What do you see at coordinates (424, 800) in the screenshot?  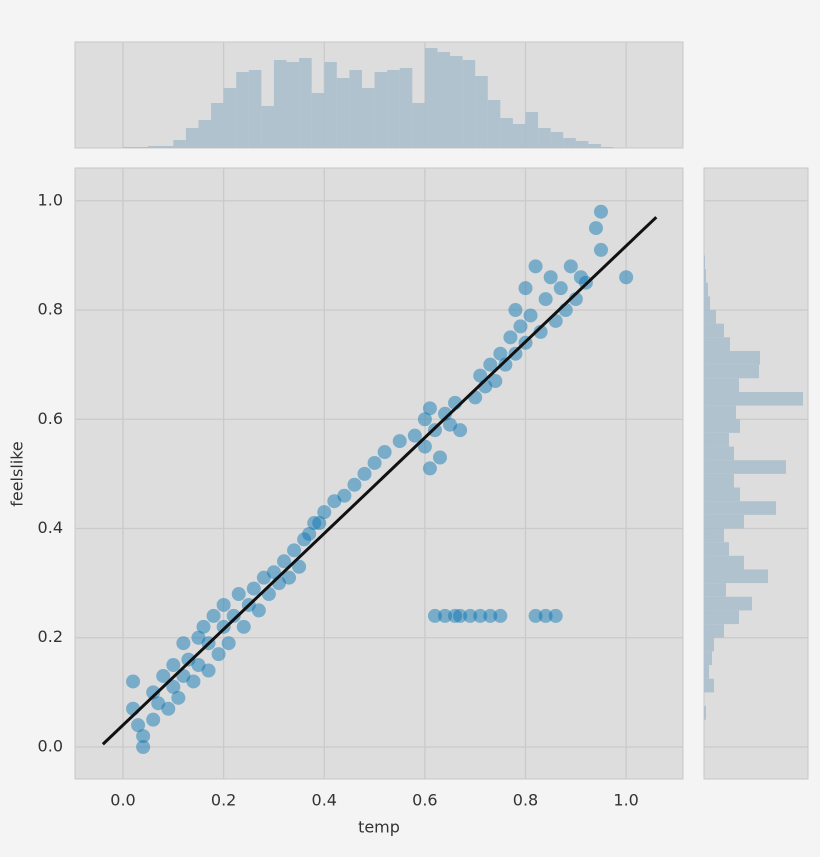 I see `x-tick-label: 0.6` at bounding box center [424, 800].